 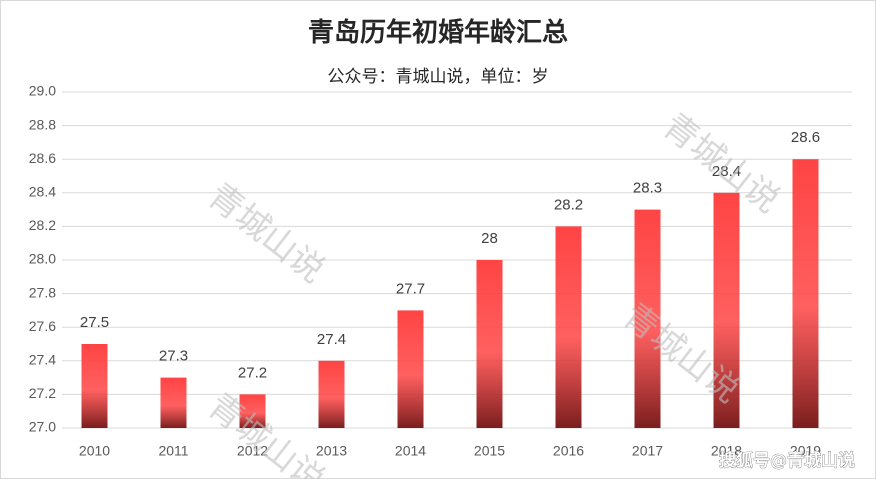 I want to click on chart-title: 青岛历年初婚年龄汇总, so click(x=438, y=32).